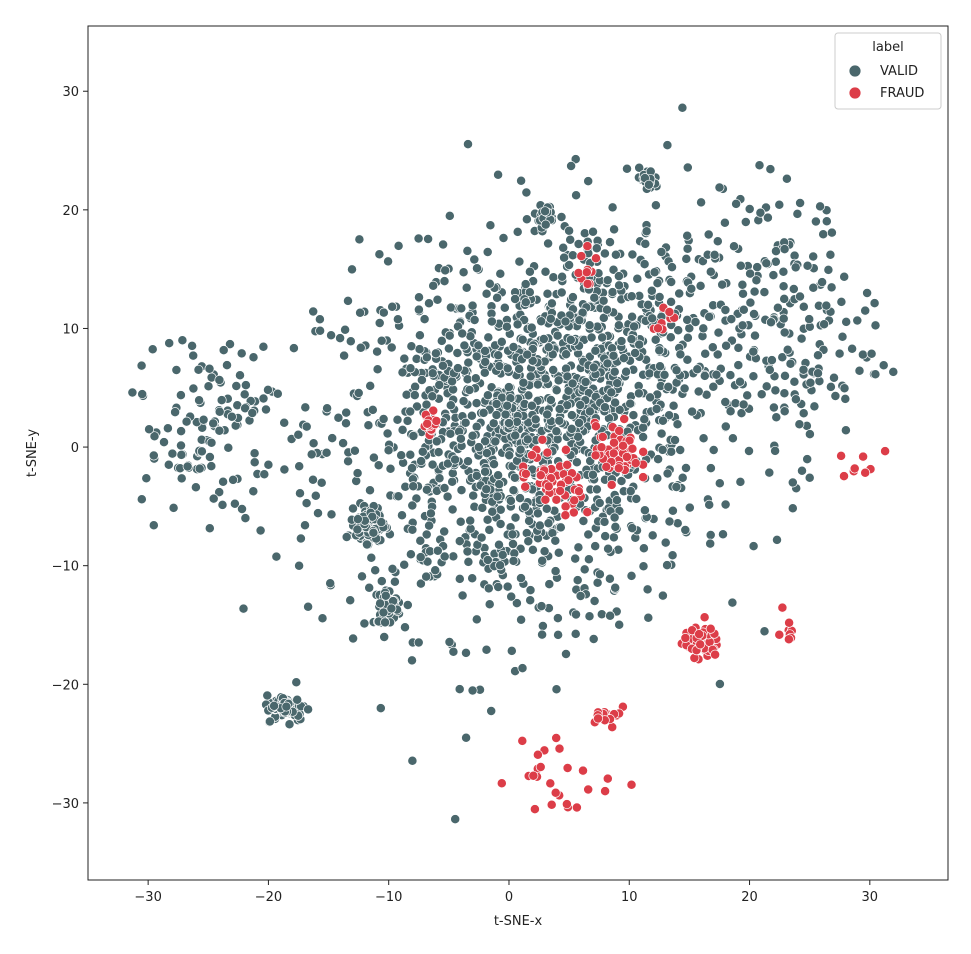 This screenshot has width=971, height=954. I want to click on x-tick-label: 10, so click(629, 897).